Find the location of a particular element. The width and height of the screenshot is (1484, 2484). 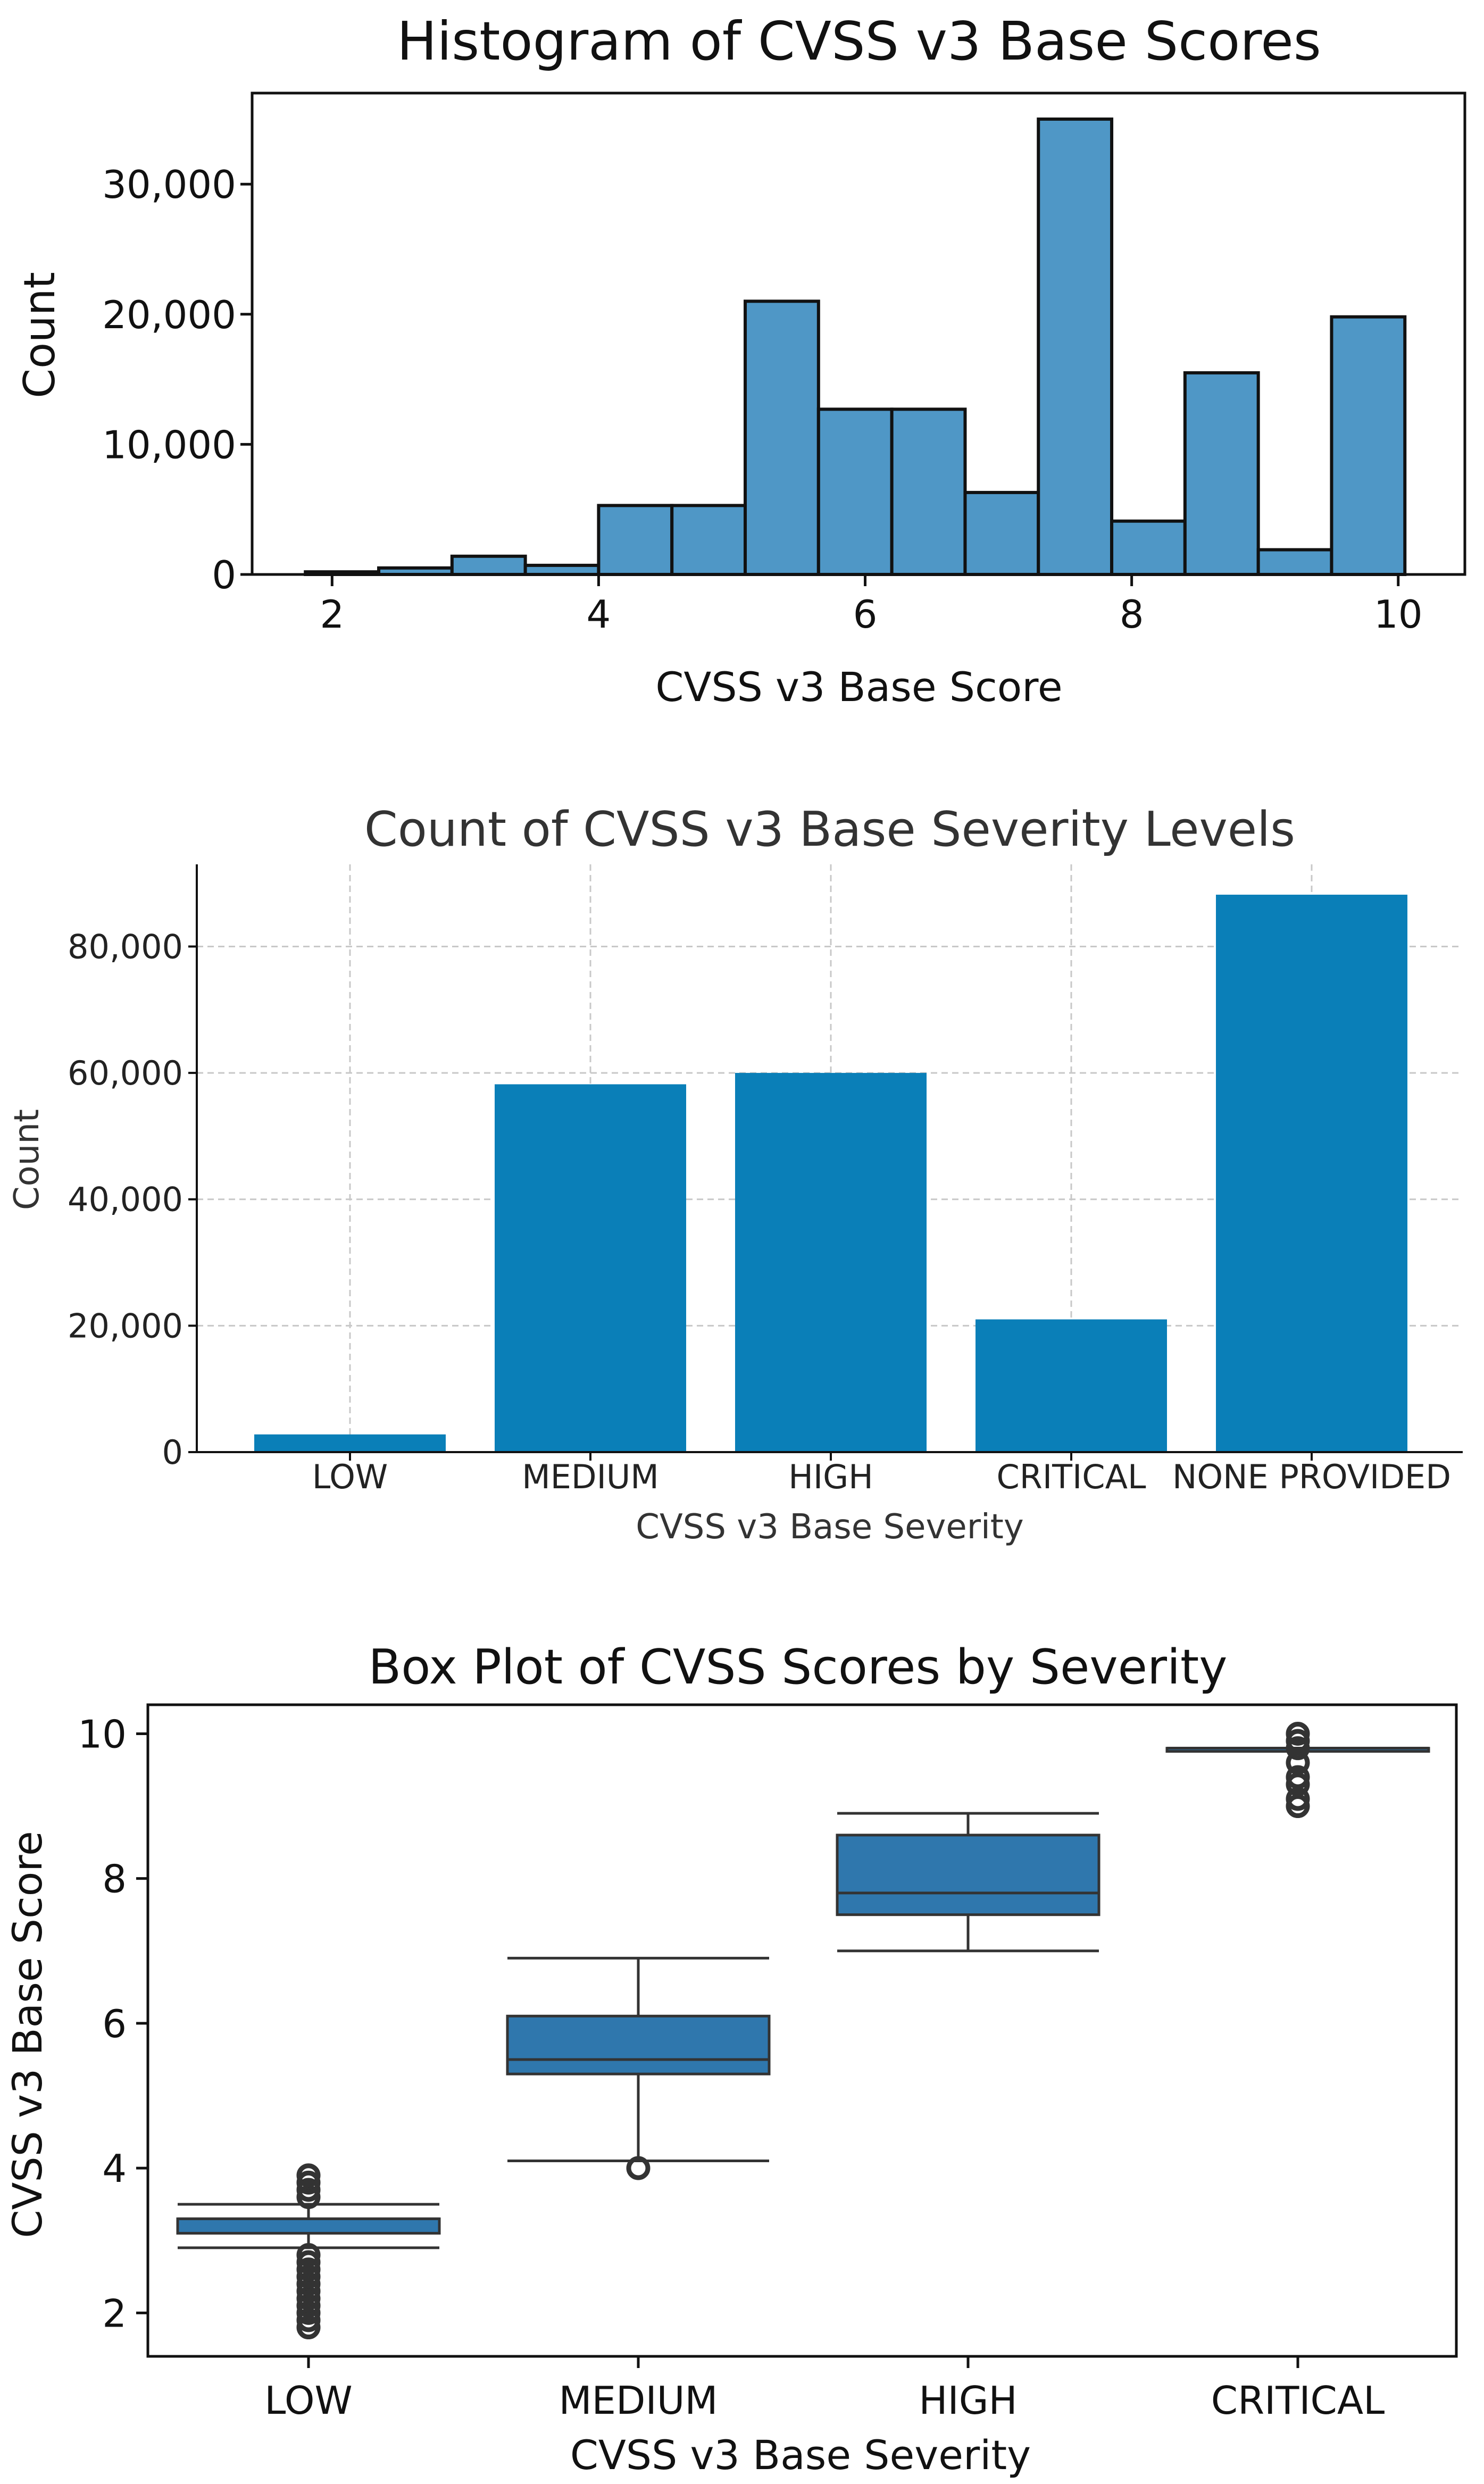

histogram-x-tick-label: 10 is located at coordinates (1398, 614).